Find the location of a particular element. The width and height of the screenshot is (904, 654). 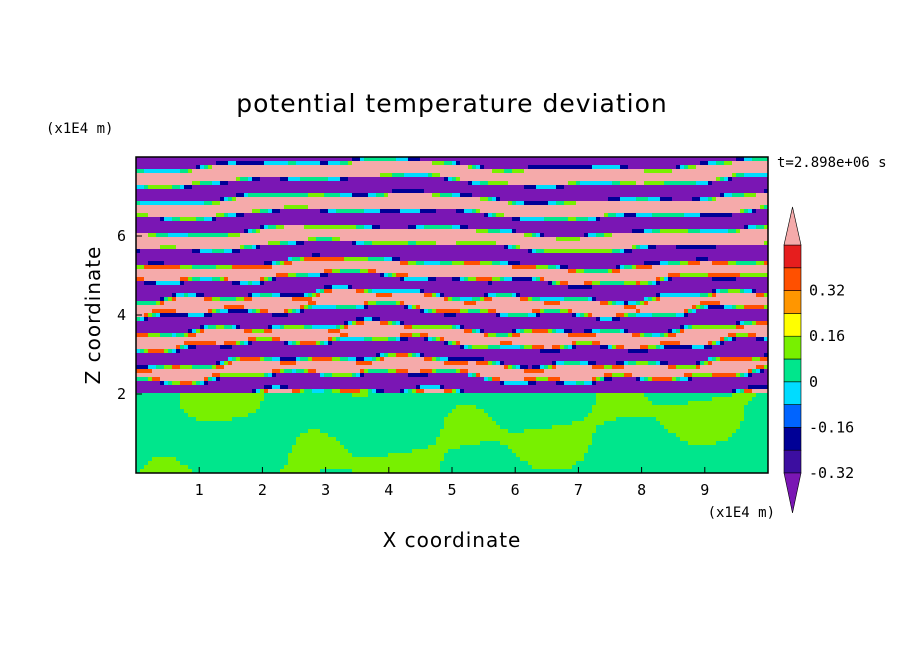

x-axis-label: X coordinate is located at coordinates (452, 540).